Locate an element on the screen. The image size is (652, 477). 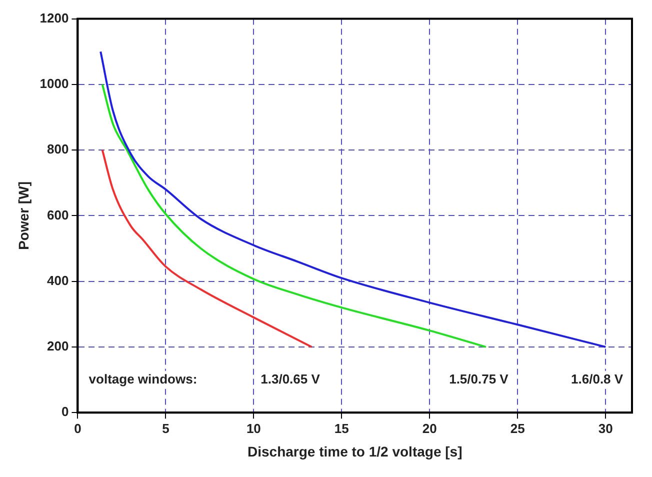
y-axis-title: Power [W] is located at coordinates (23, 215).